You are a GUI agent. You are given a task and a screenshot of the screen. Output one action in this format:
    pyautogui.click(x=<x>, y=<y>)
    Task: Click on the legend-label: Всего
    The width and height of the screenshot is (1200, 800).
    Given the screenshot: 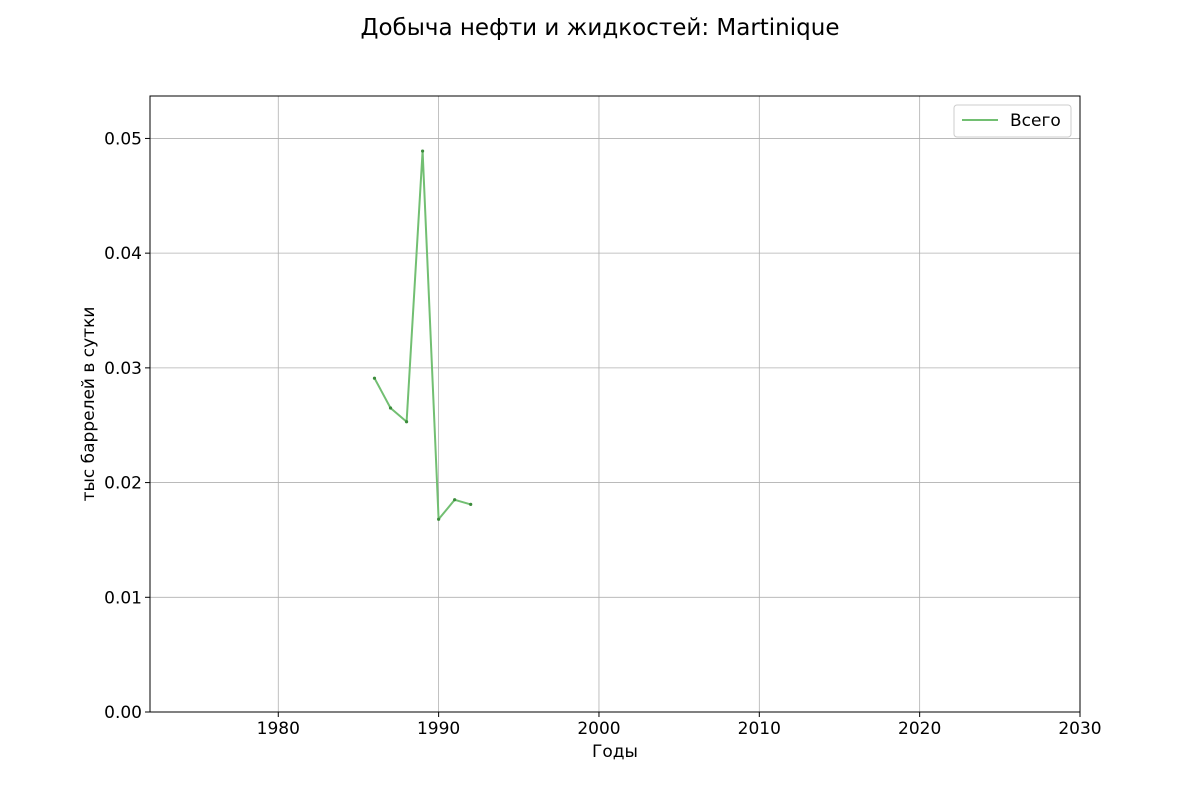 What is the action you would take?
    pyautogui.click(x=1035, y=121)
    